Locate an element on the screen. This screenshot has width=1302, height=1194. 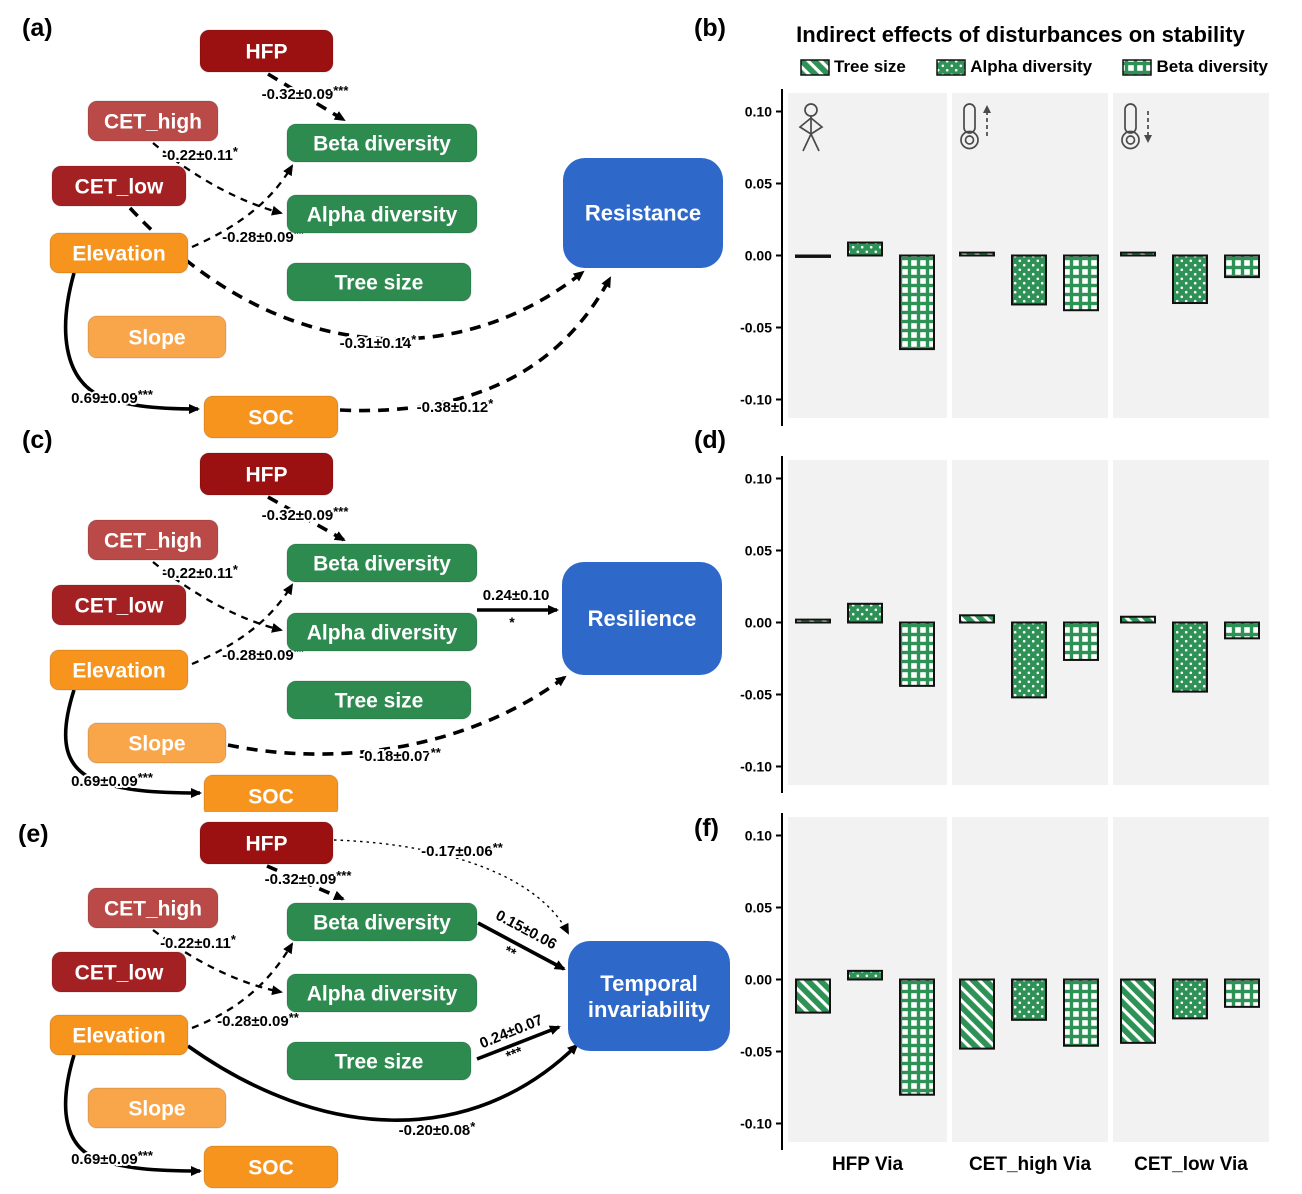
legend-swatch-hatch-icon is located at coordinates (815, 67).